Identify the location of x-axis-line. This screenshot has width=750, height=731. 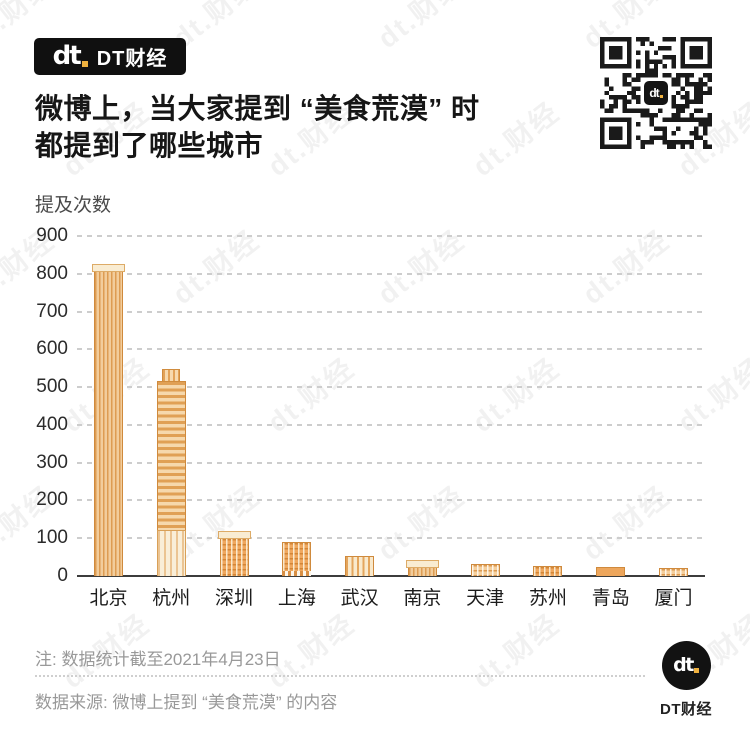
(391, 576).